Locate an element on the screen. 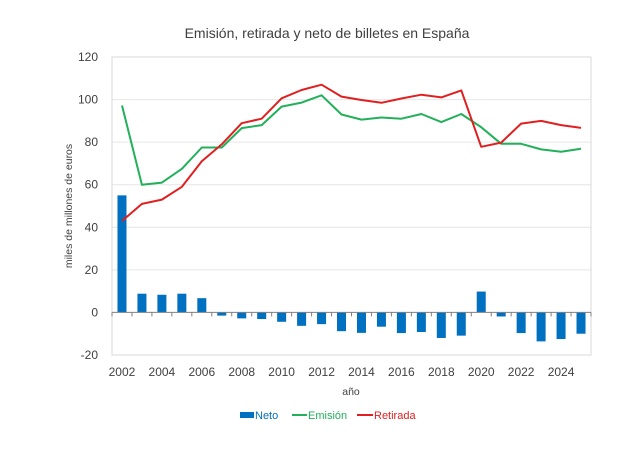  bar-neto-2015 is located at coordinates (381, 319).